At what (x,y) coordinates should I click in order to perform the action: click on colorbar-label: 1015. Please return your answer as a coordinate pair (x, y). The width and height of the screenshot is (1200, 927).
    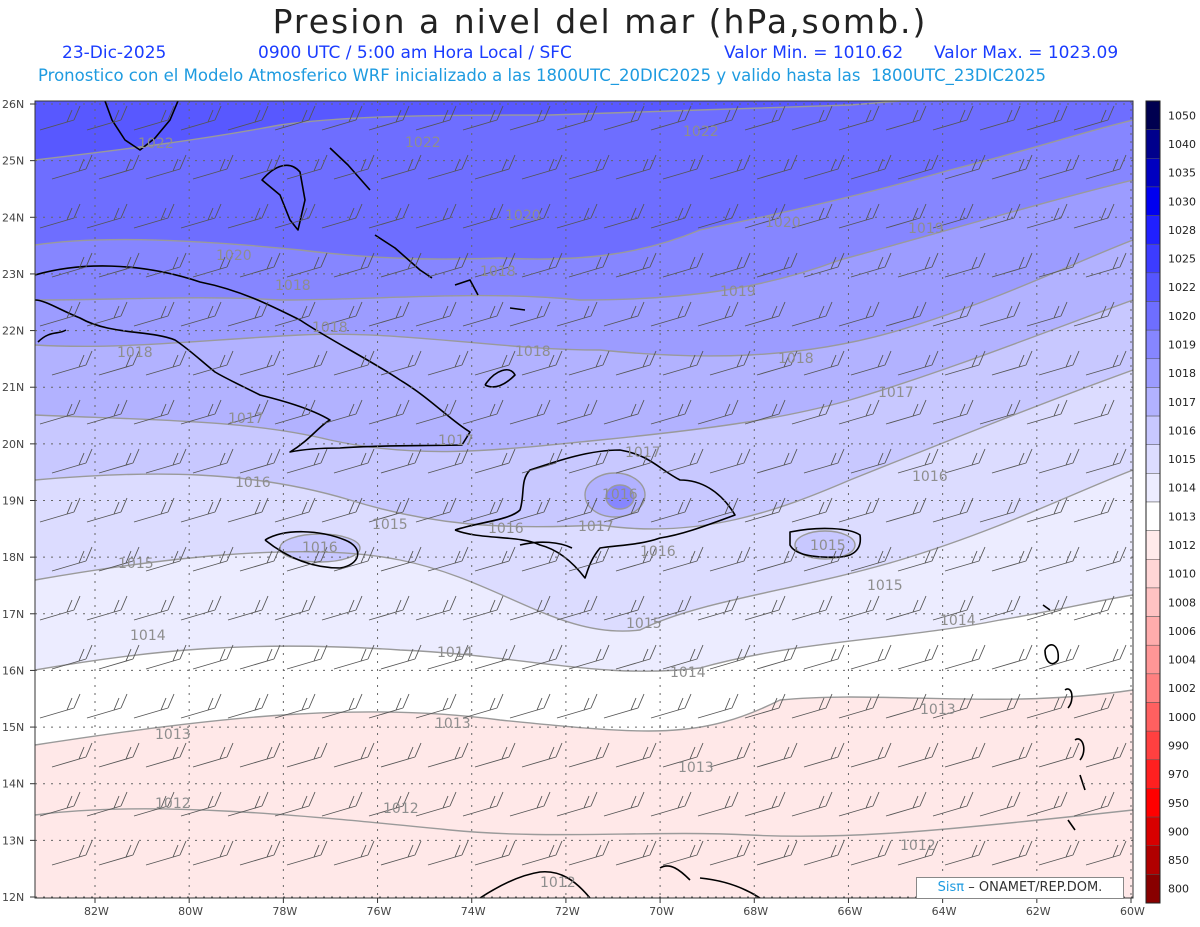
    Looking at the image, I should click on (1182, 459).